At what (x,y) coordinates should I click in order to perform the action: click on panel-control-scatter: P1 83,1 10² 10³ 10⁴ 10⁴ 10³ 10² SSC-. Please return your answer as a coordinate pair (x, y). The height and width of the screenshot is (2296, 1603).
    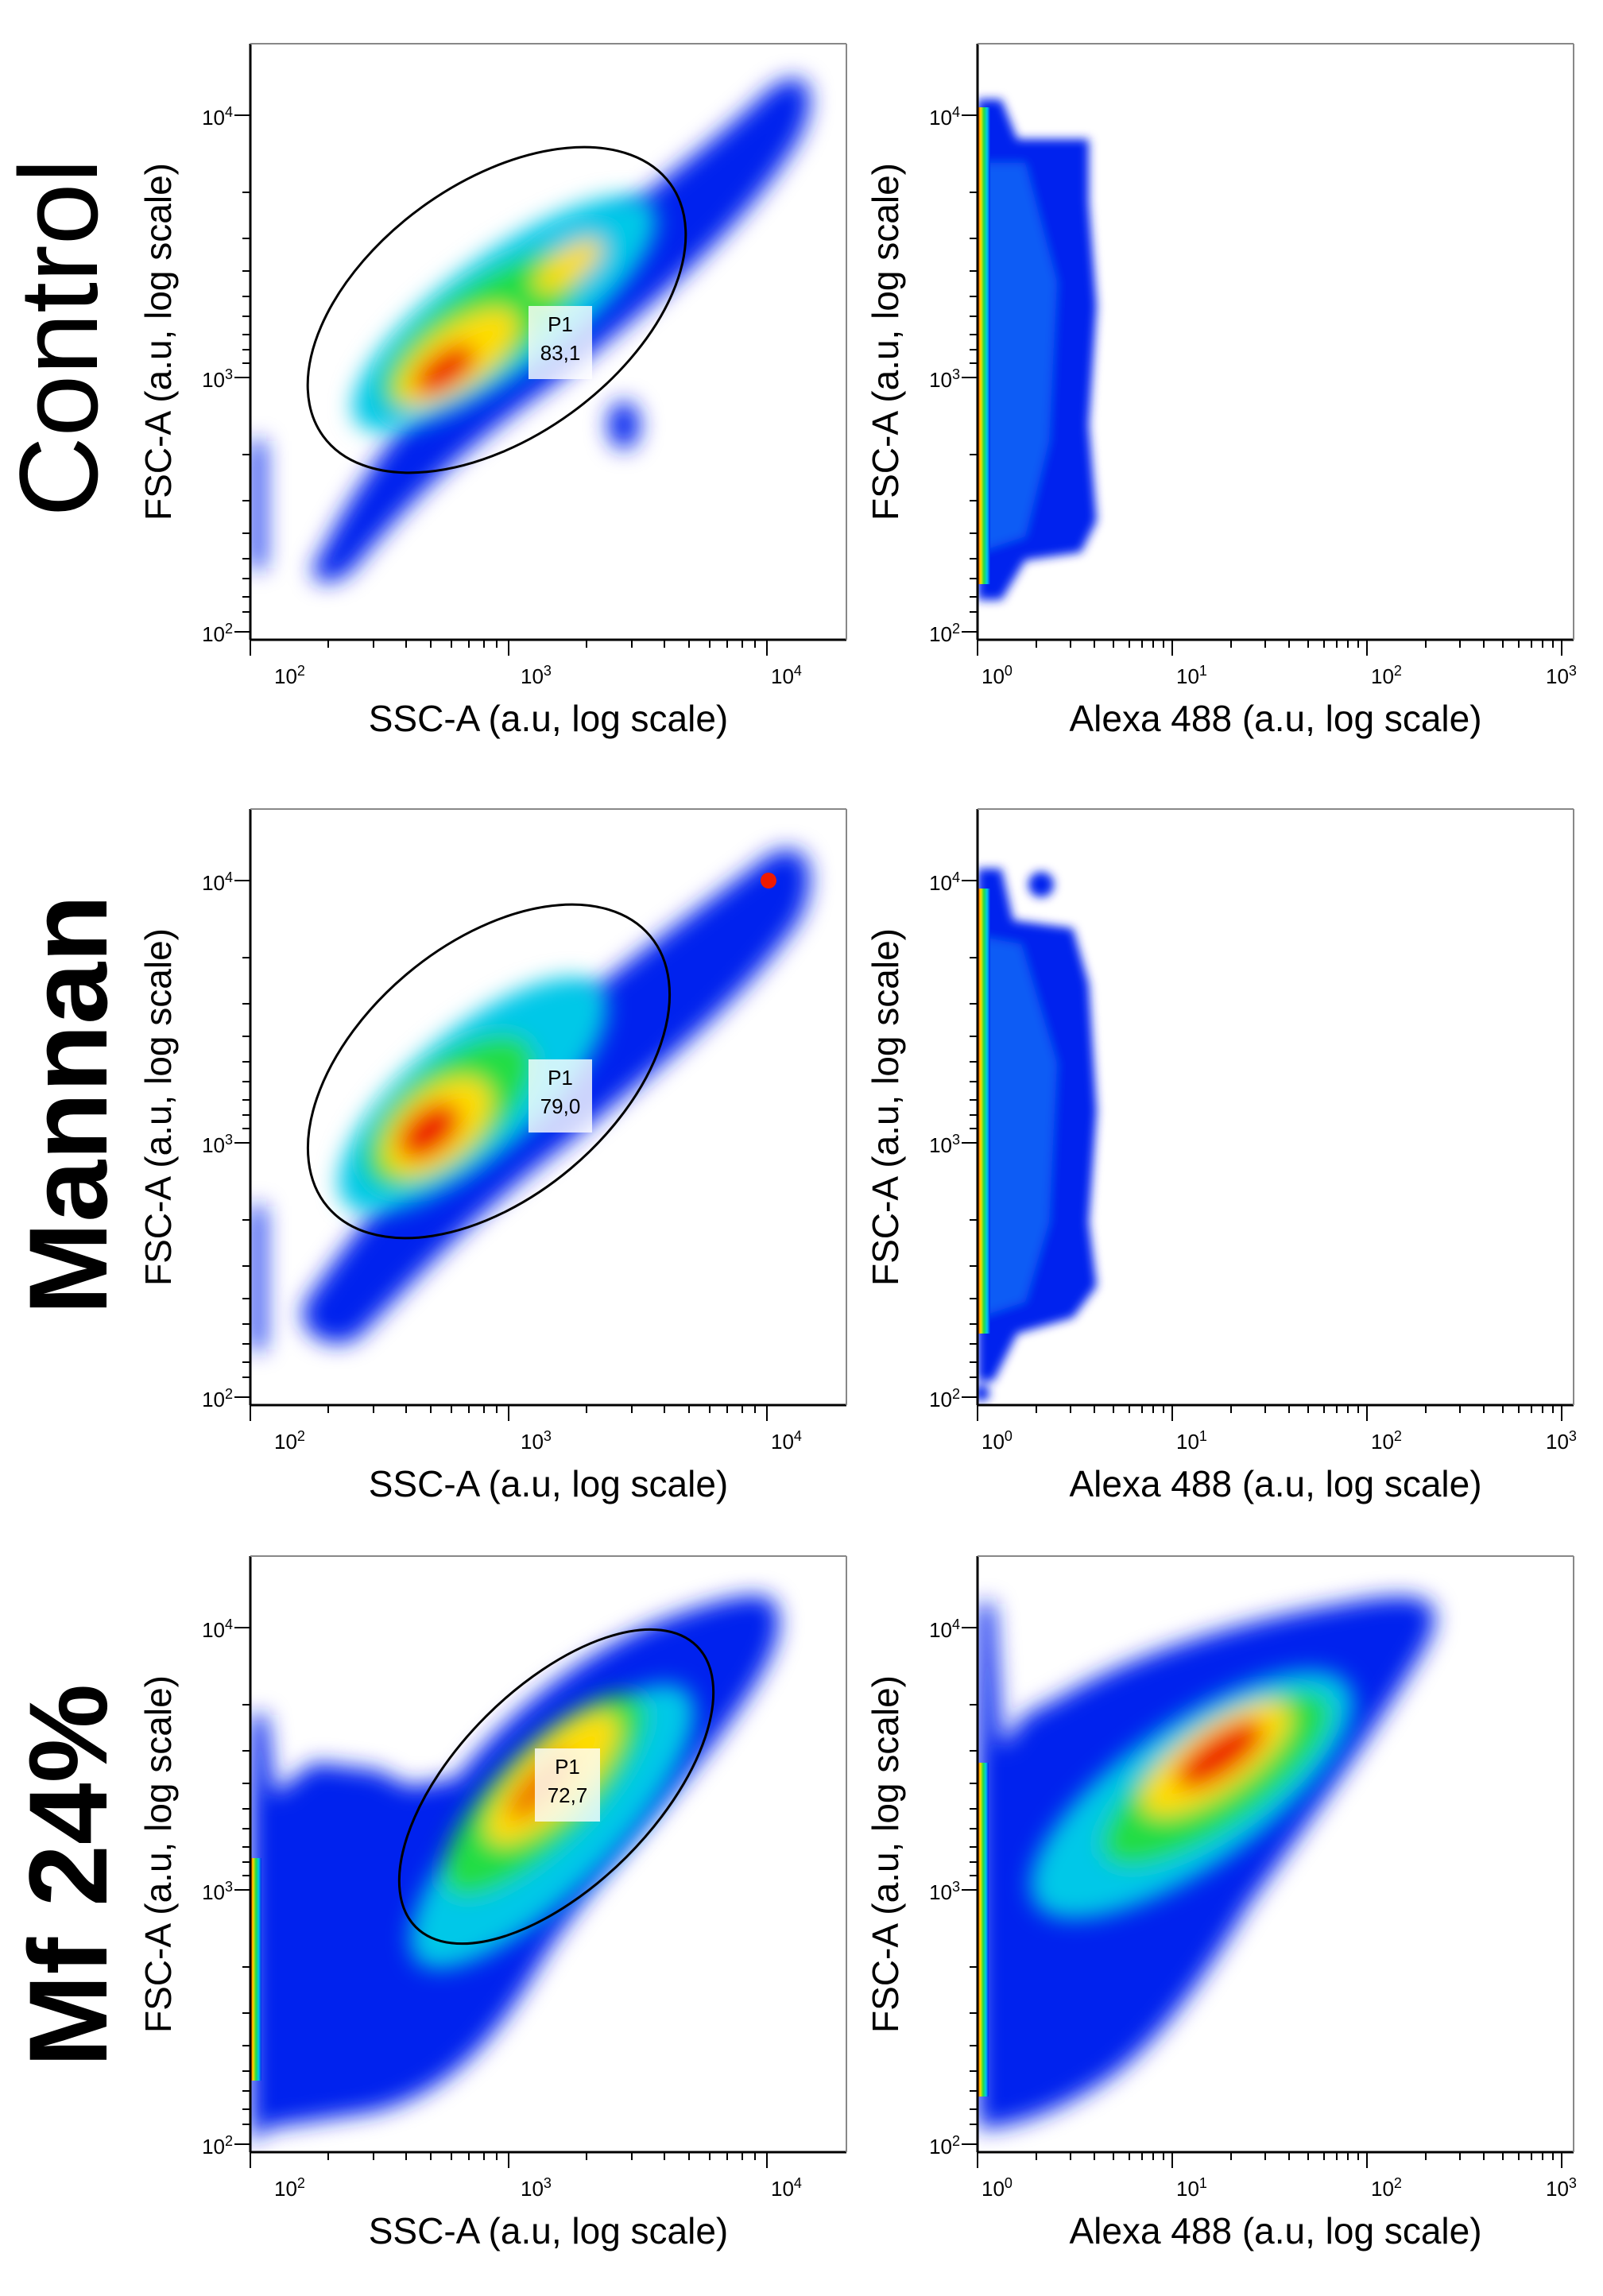
    Looking at the image, I should click on (492, 391).